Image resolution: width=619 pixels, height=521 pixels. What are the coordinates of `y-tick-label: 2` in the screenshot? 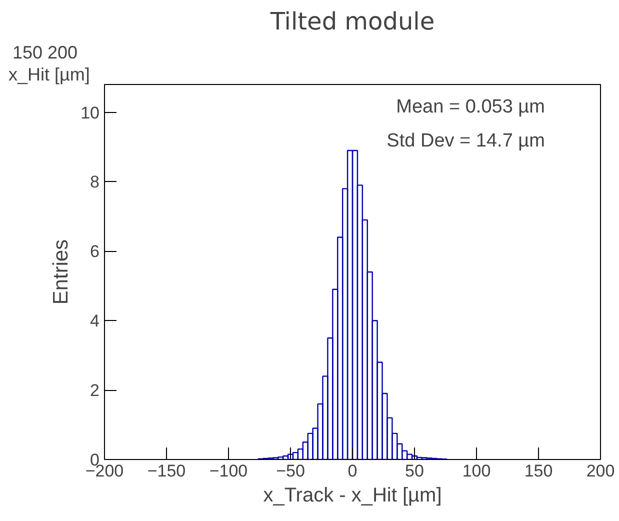 It's located at (95, 390).